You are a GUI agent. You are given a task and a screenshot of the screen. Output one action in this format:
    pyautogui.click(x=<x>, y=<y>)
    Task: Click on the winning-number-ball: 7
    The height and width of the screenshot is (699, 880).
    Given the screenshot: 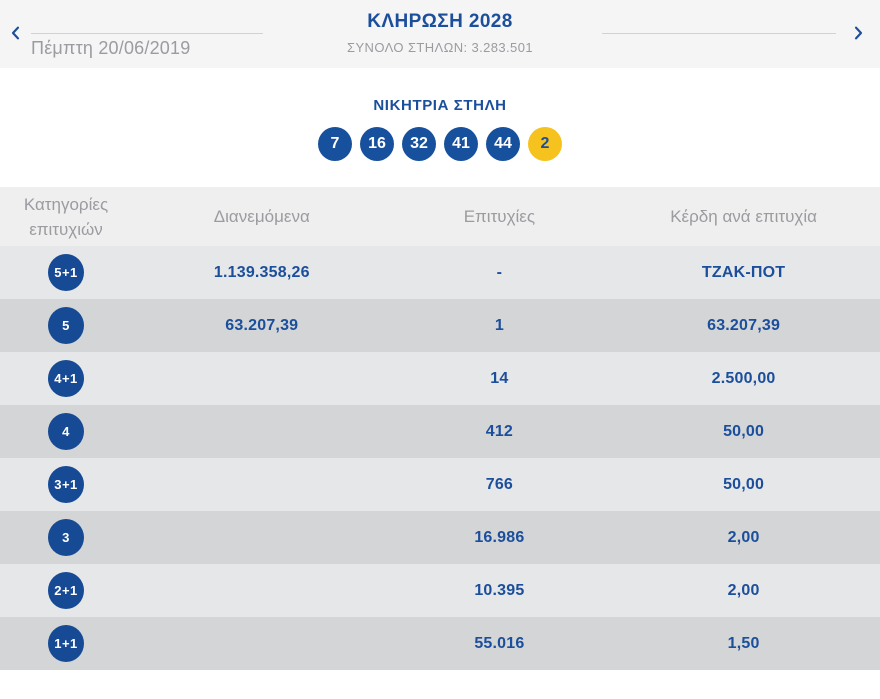 What is the action you would take?
    pyautogui.click(x=335, y=144)
    